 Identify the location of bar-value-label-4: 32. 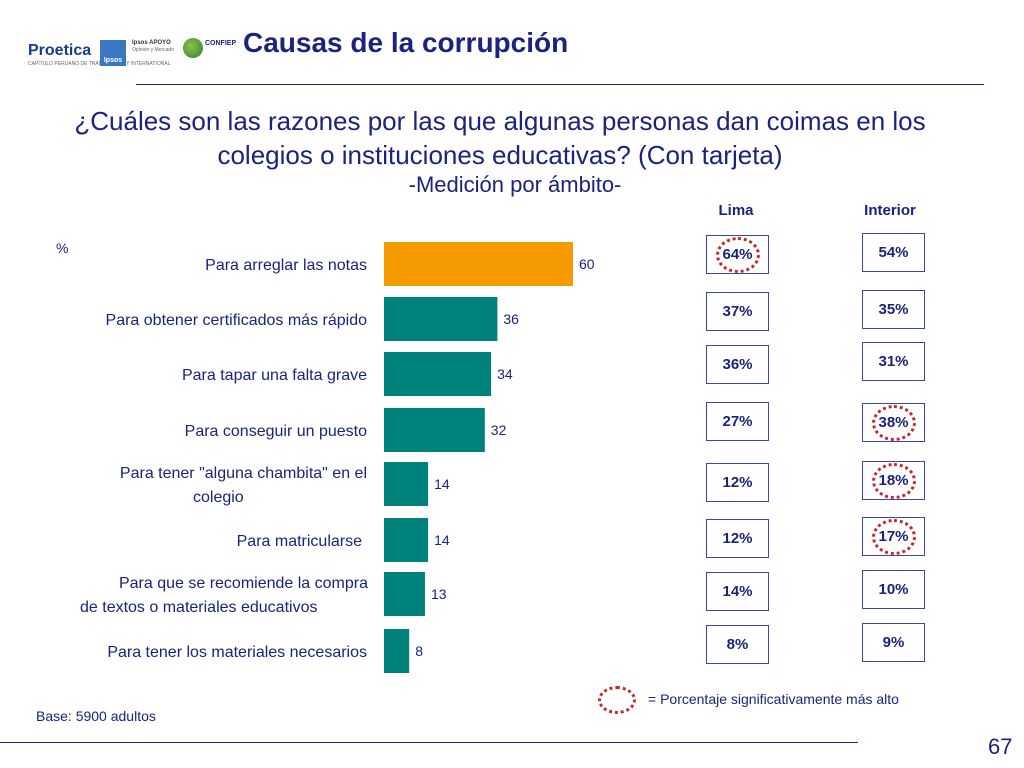
(499, 430).